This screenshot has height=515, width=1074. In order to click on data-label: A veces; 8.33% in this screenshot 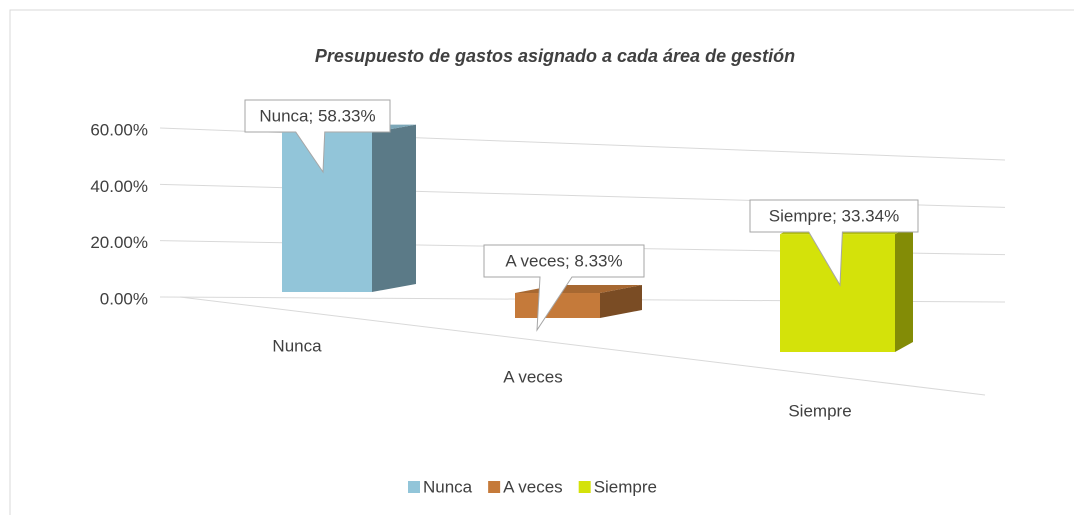, I will do `click(563, 260)`.